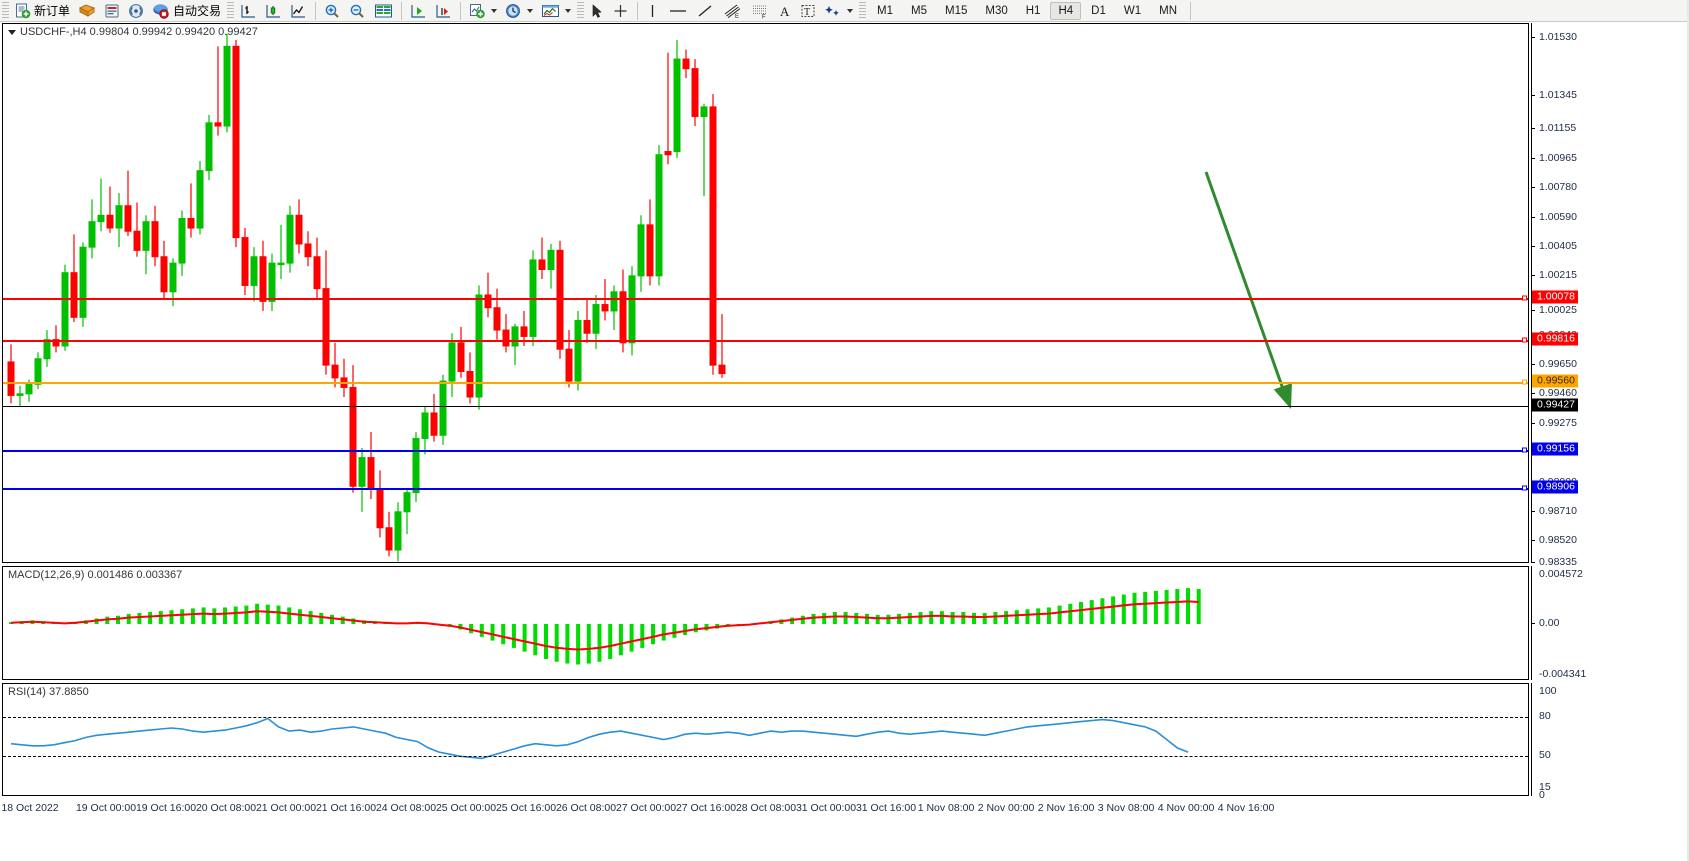 This screenshot has height=861, width=1689. I want to click on chart-shift-button, so click(443, 11).